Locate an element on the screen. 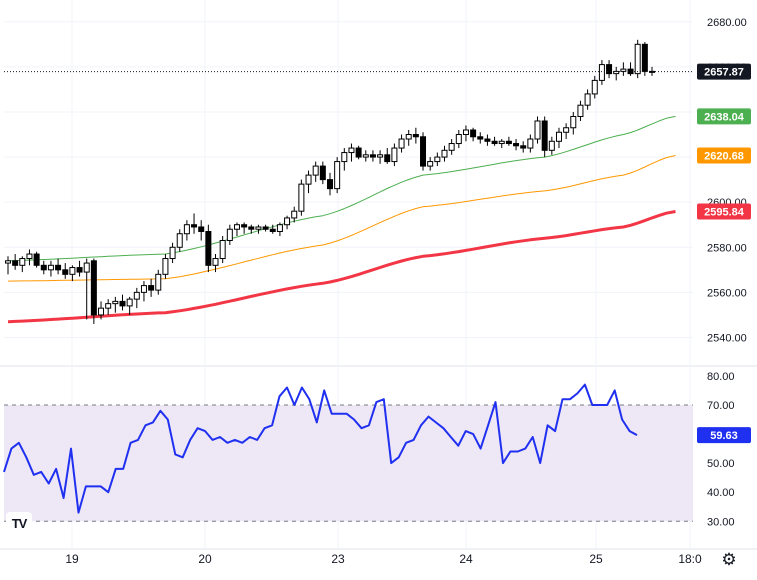 This screenshot has height=580, width=757. last-price-label: 2657.87 is located at coordinates (724, 73).